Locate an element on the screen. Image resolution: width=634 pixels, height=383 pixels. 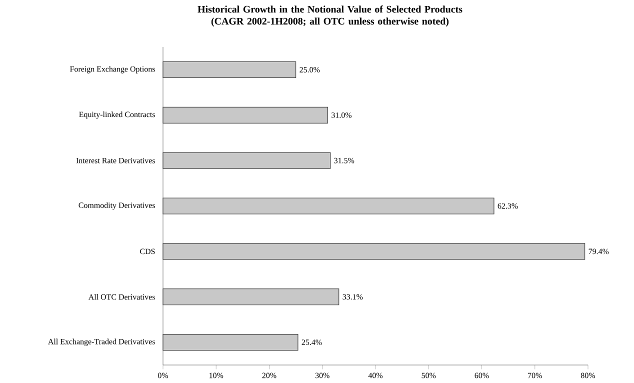
chart-title: Historical Growth in the Notional Value of Selected Products (CAGR 2002-1H2008; all OTC unless otherwise noted) is located at coordinates (330, 16).